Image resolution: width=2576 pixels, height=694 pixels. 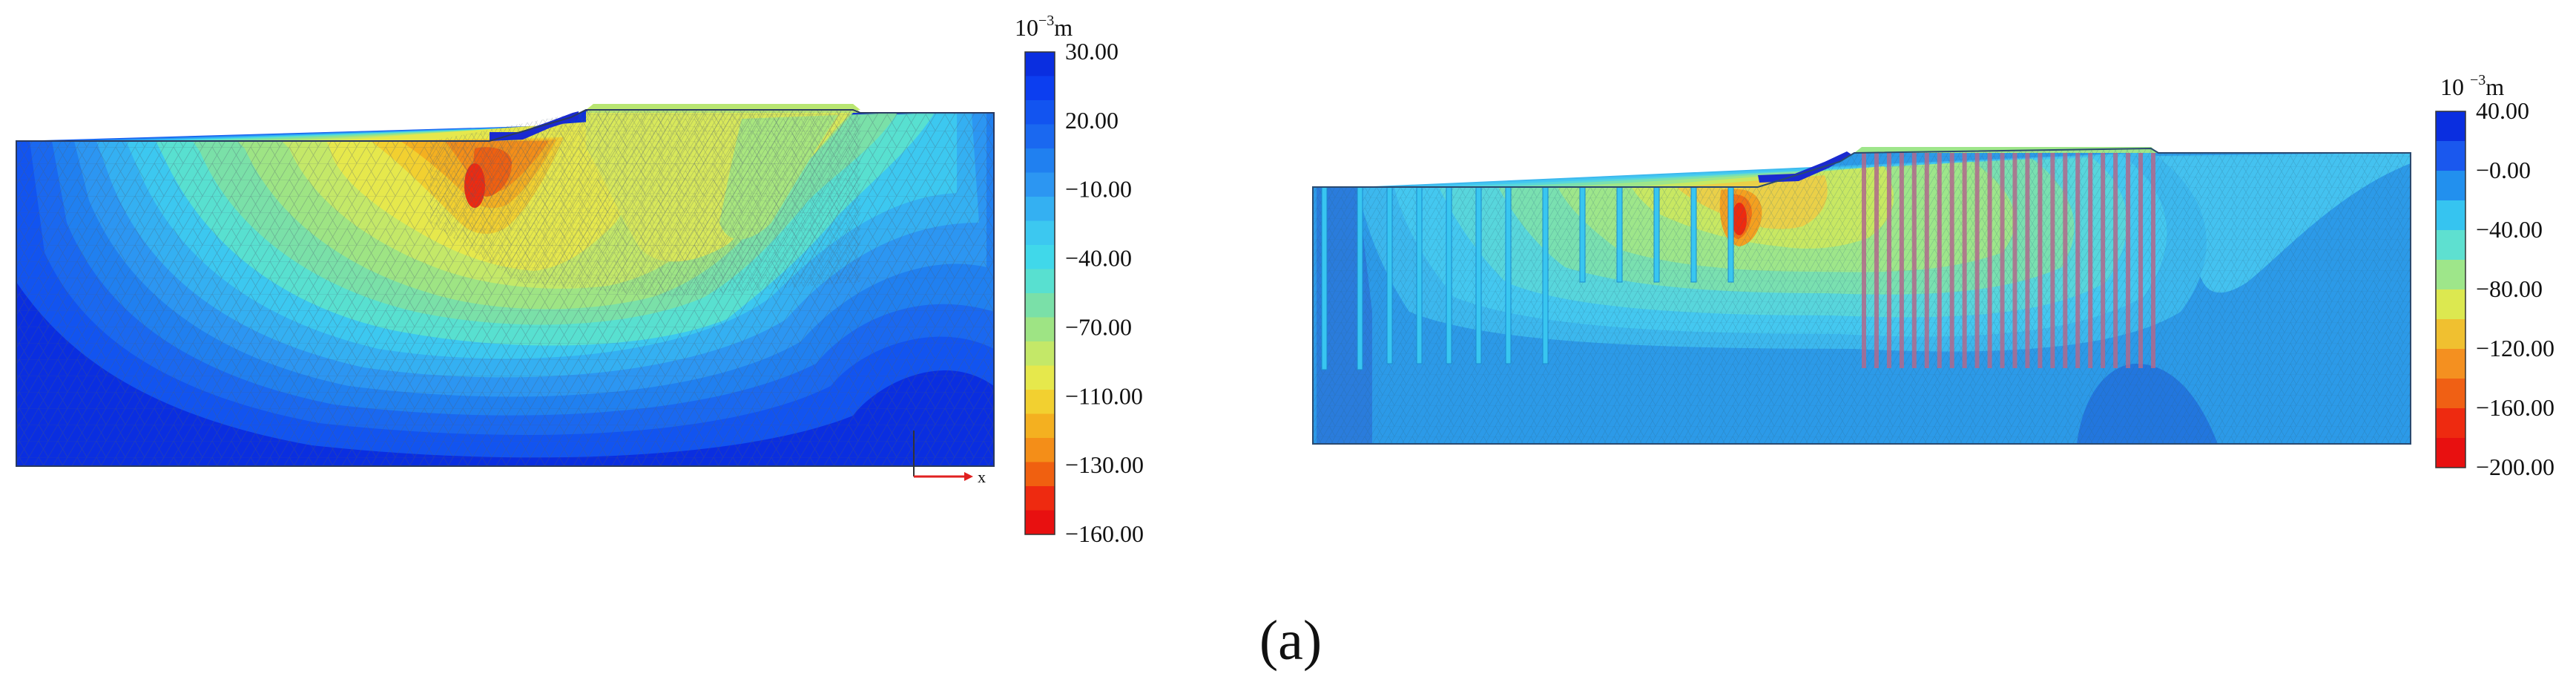 What do you see at coordinates (2472, 86) in the screenshot?
I see `right-legend-unit: 10 −3m` at bounding box center [2472, 86].